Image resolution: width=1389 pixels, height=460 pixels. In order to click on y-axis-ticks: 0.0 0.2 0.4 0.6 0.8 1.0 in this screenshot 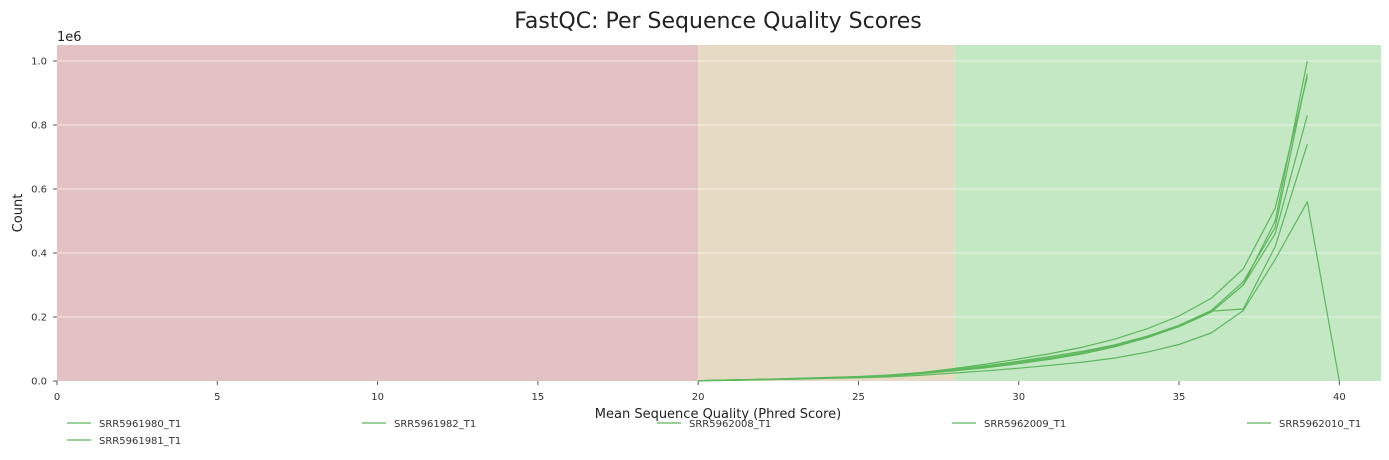, I will do `click(44, 222)`.